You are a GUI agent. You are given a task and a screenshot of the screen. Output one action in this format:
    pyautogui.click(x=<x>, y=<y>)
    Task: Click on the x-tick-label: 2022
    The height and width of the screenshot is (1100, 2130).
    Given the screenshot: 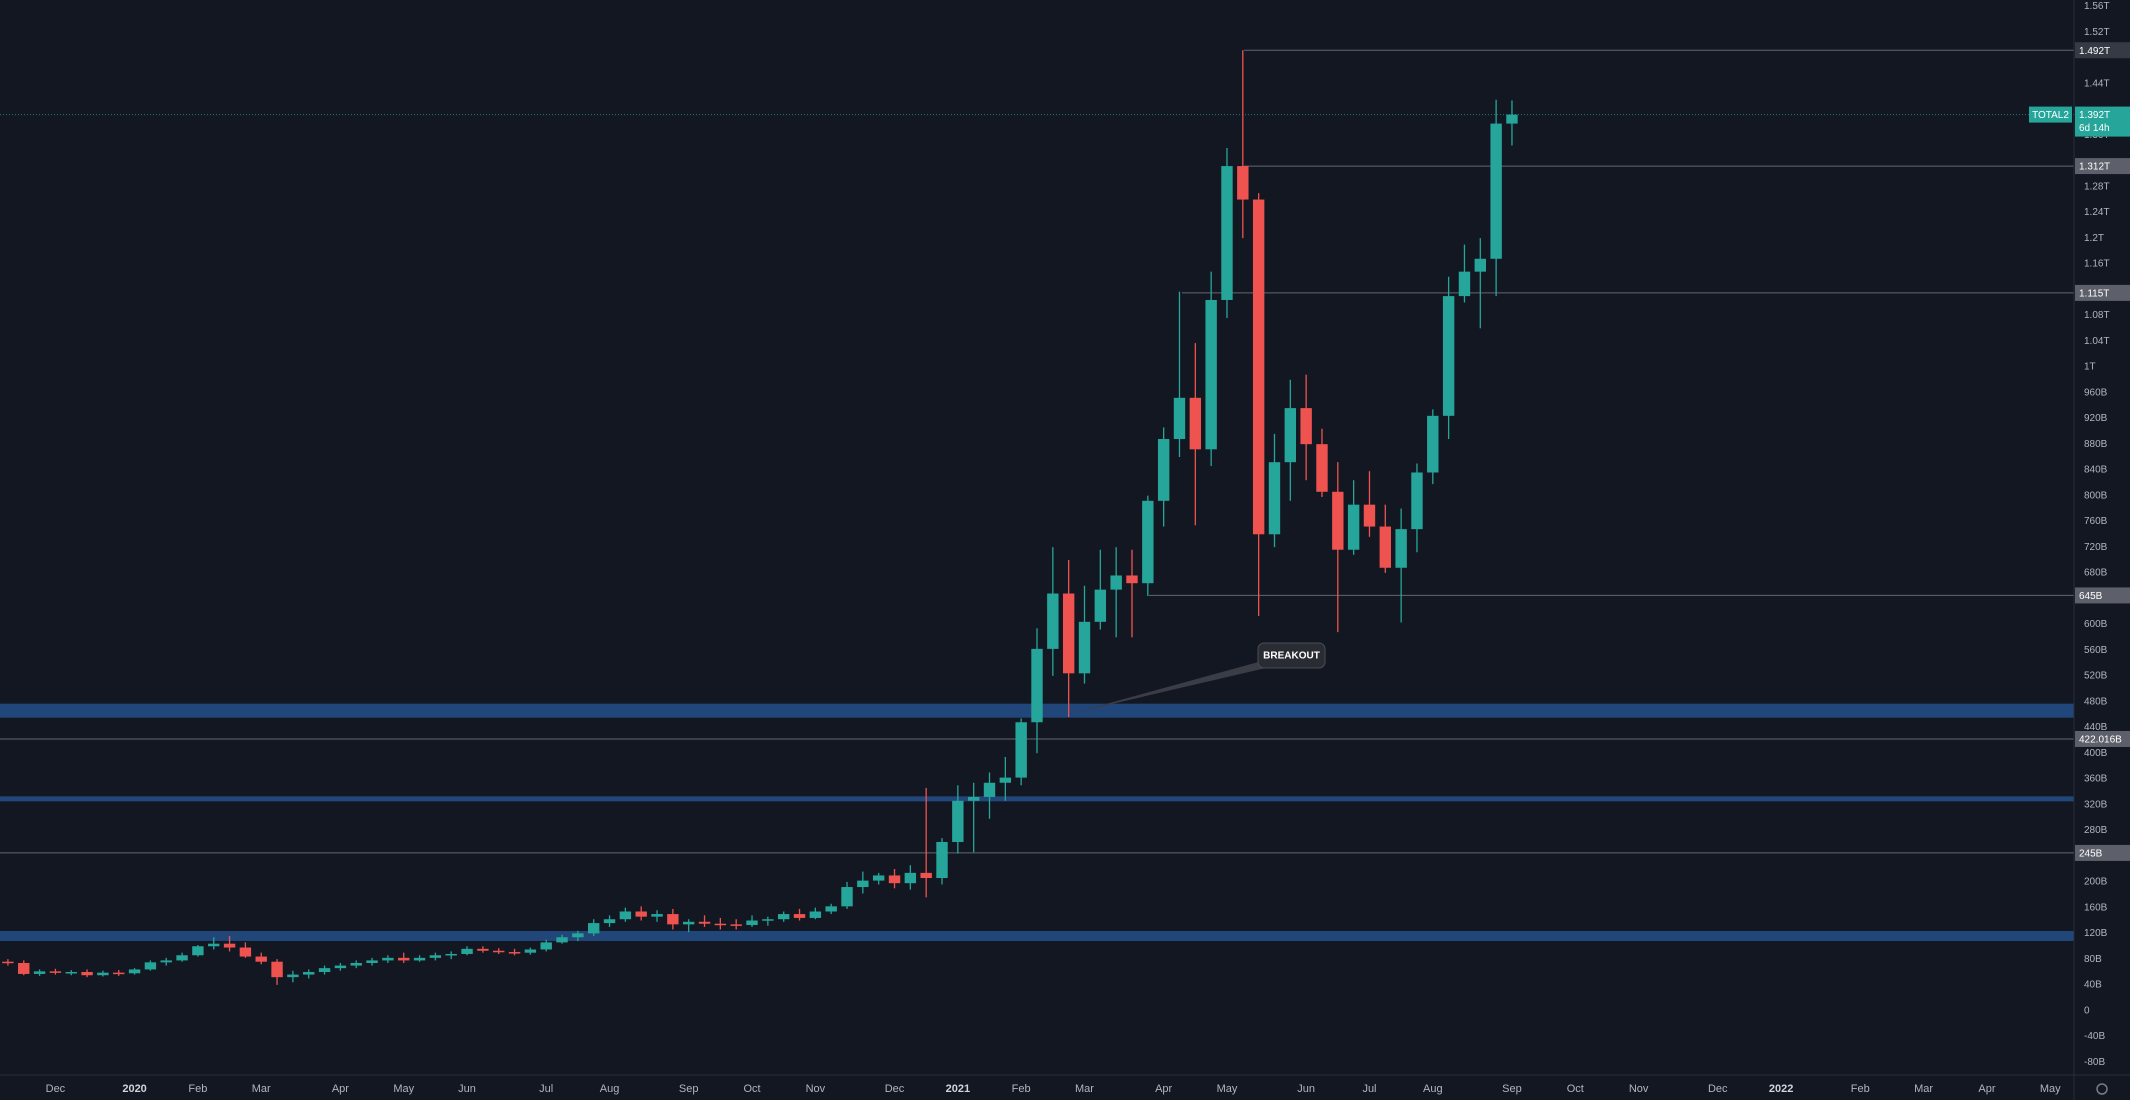 What is the action you would take?
    pyautogui.click(x=1781, y=1089)
    